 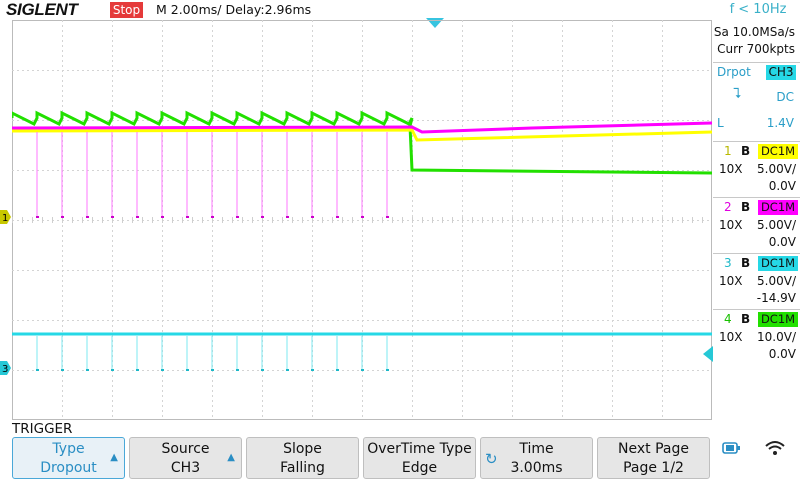 I want to click on ch3-offset-marker: 3, so click(x=6, y=368).